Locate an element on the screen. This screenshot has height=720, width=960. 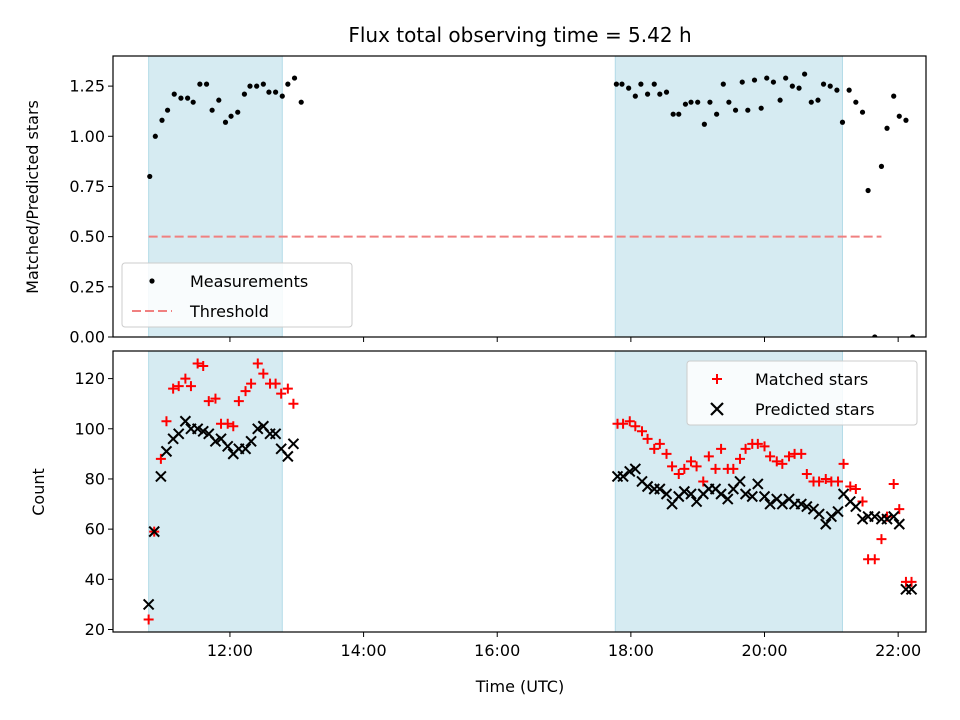
top-y-axis-label: Matched/Predicted stars is located at coordinates (32, 197).